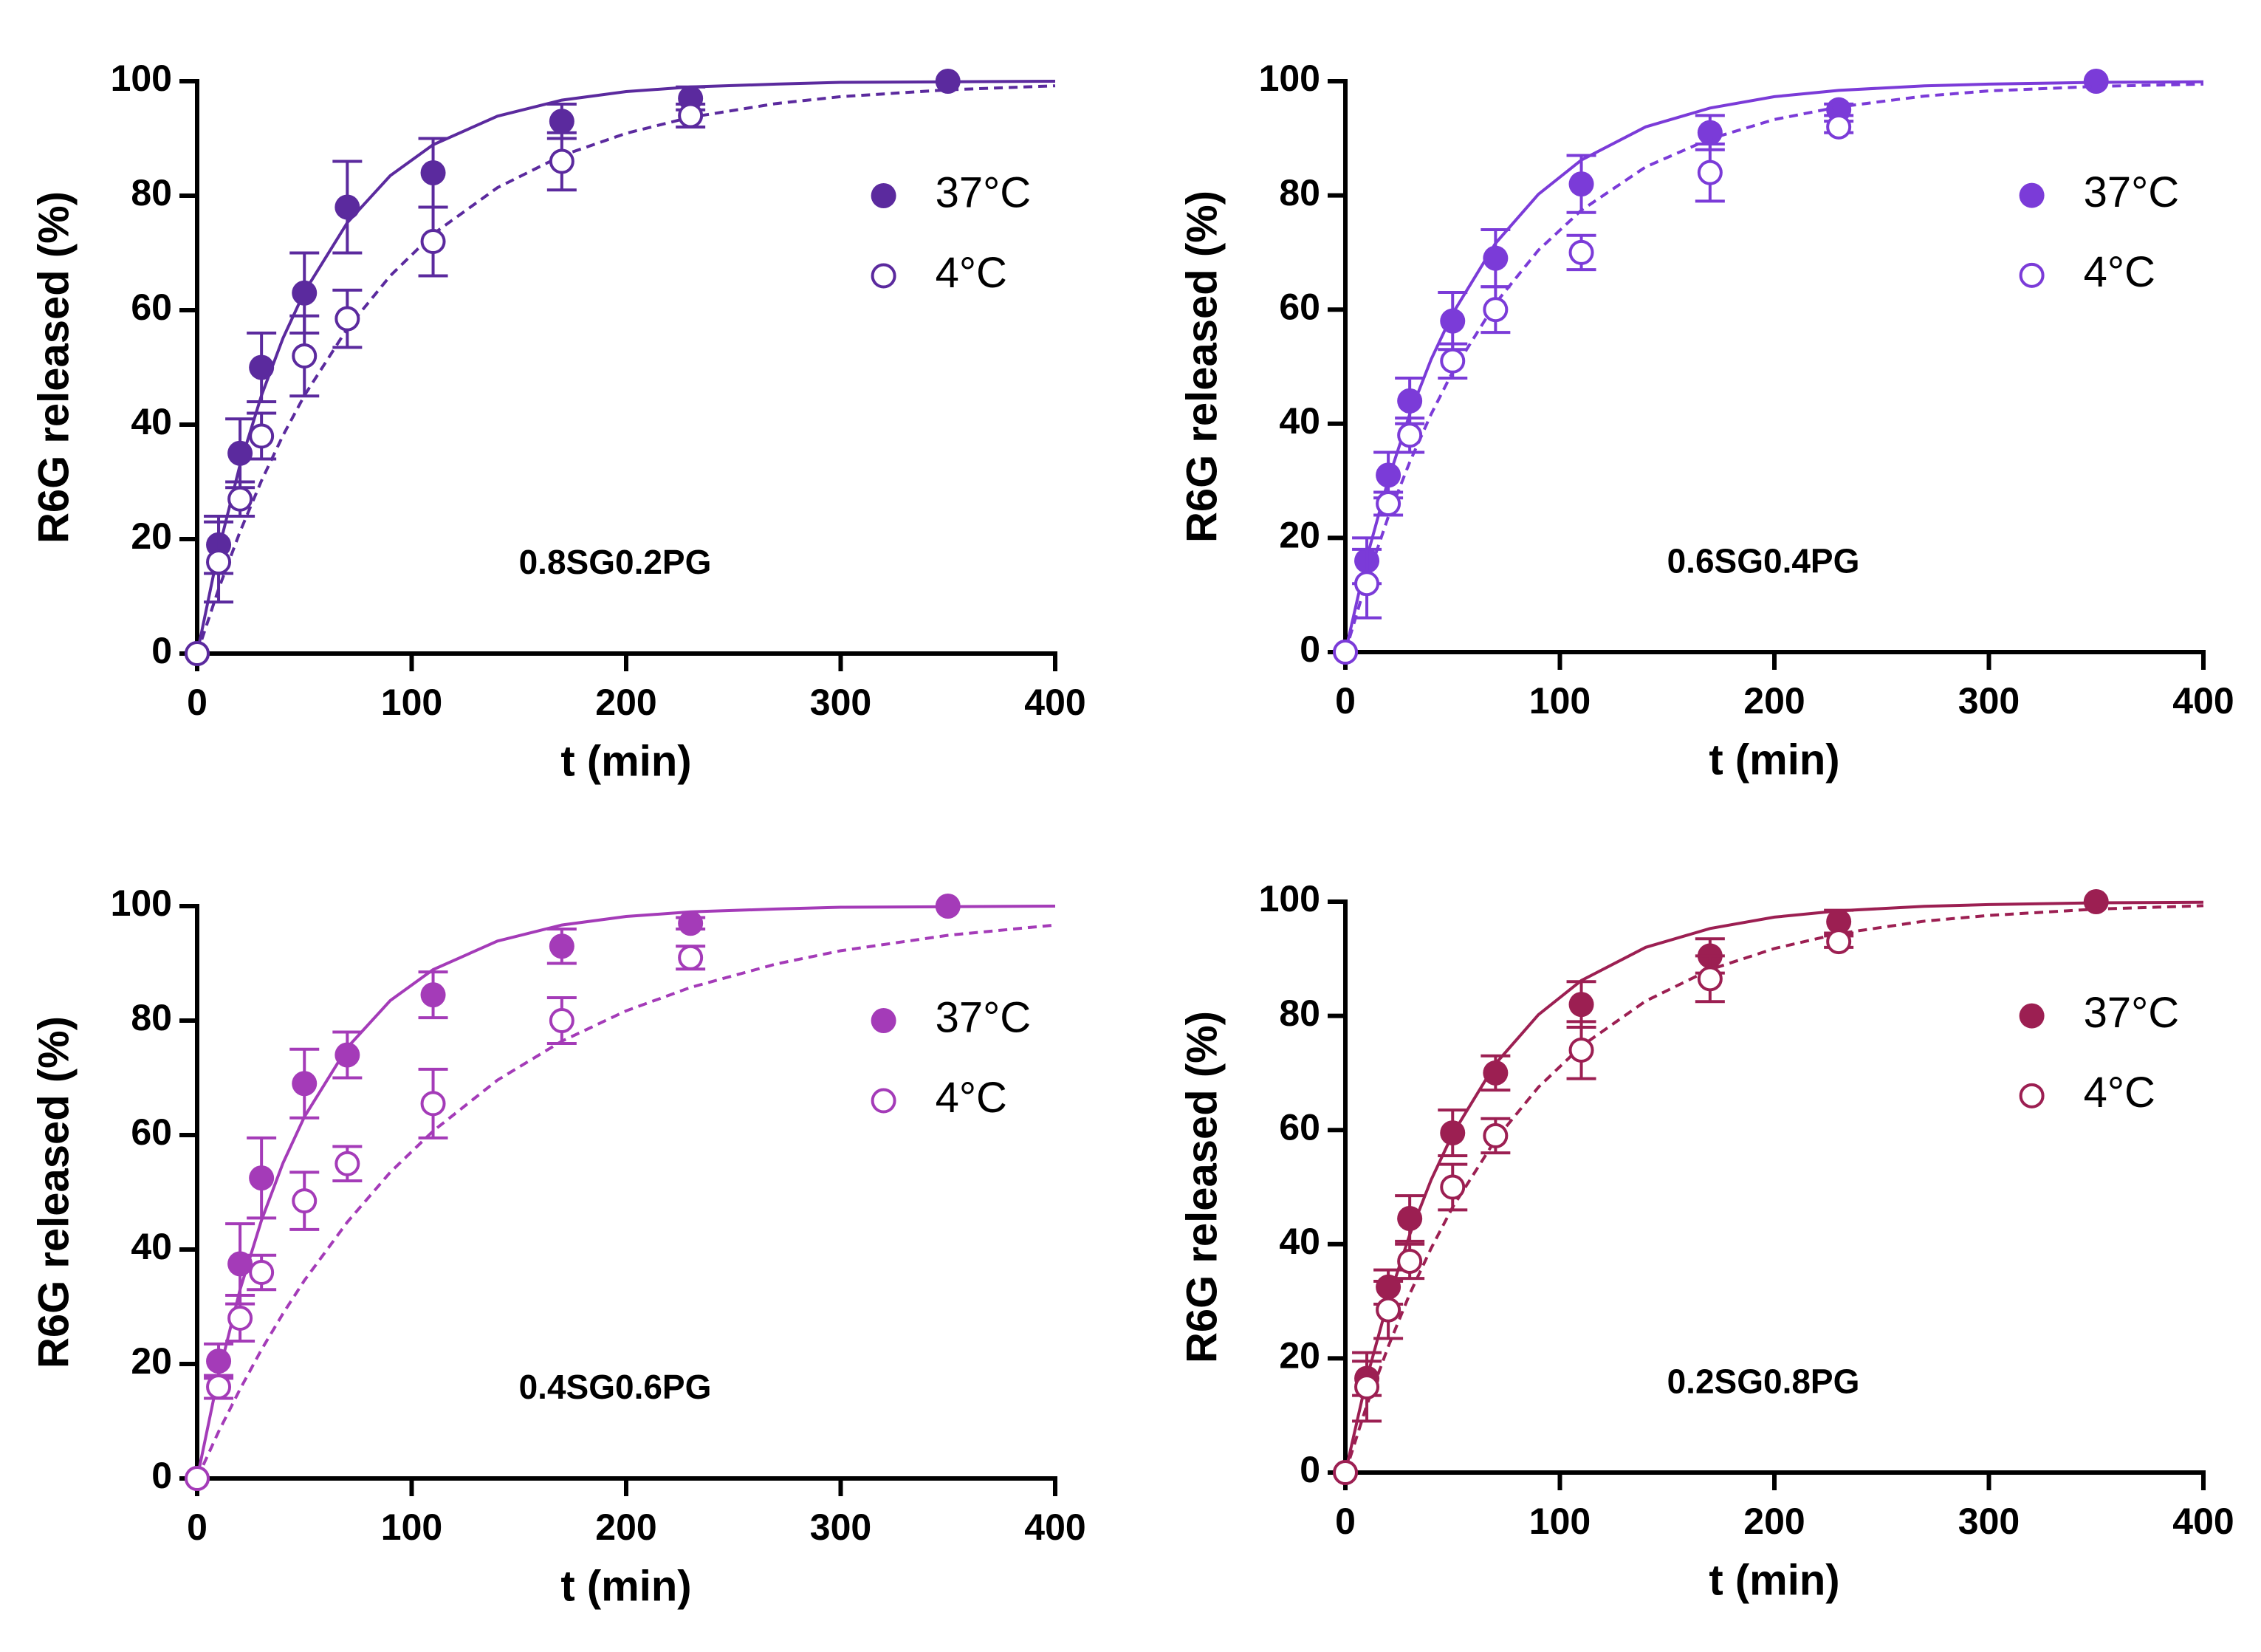  What do you see at coordinates (615, 1387) in the screenshot?
I see `annotation: 0.4SG0.6PG` at bounding box center [615, 1387].